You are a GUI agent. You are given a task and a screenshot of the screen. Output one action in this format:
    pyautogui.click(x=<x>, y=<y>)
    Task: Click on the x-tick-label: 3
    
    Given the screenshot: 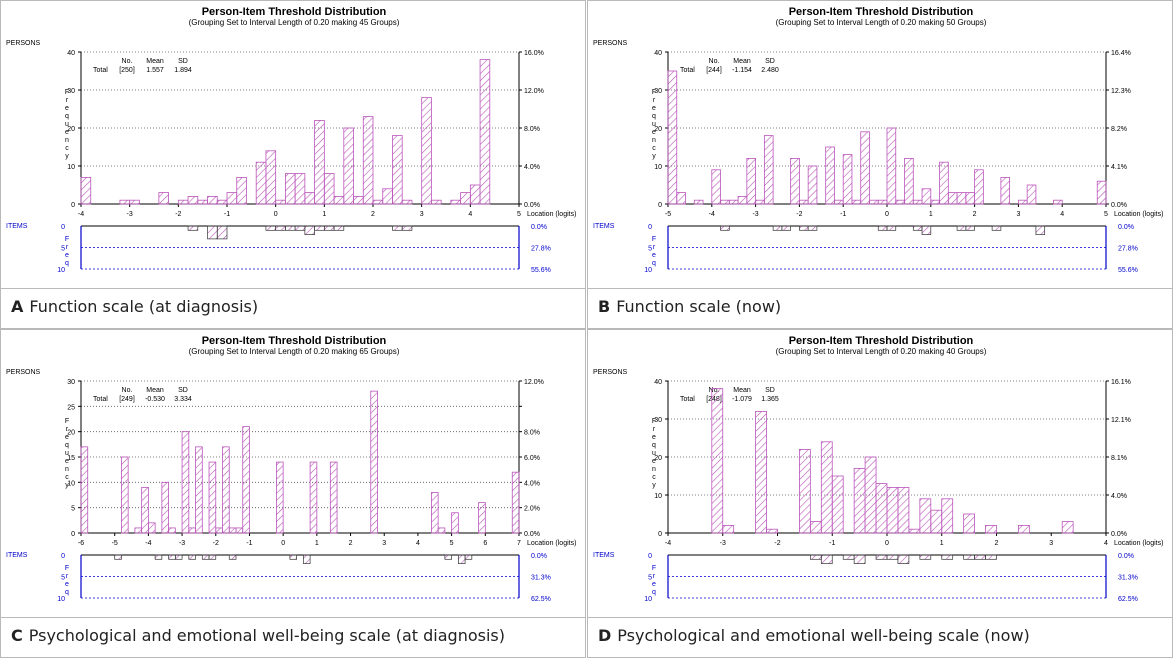 What is the action you would take?
    pyautogui.click(x=384, y=543)
    